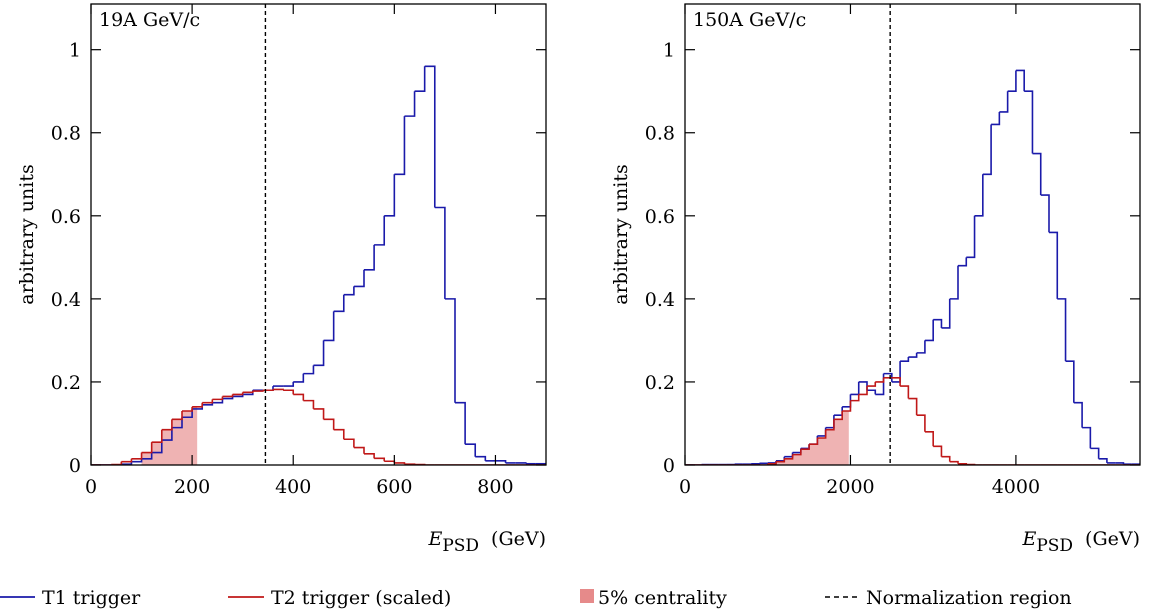  Describe the element at coordinates (66, 300) in the screenshot. I see `y-tick-label: 0.4` at that location.